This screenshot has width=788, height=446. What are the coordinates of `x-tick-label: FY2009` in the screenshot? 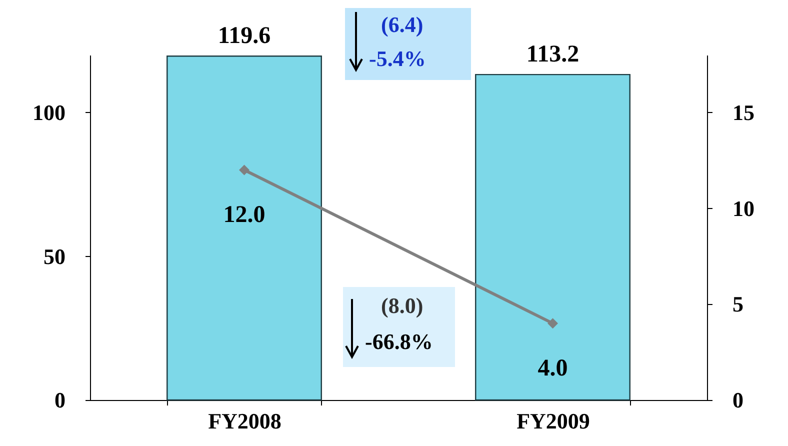 It's located at (553, 421).